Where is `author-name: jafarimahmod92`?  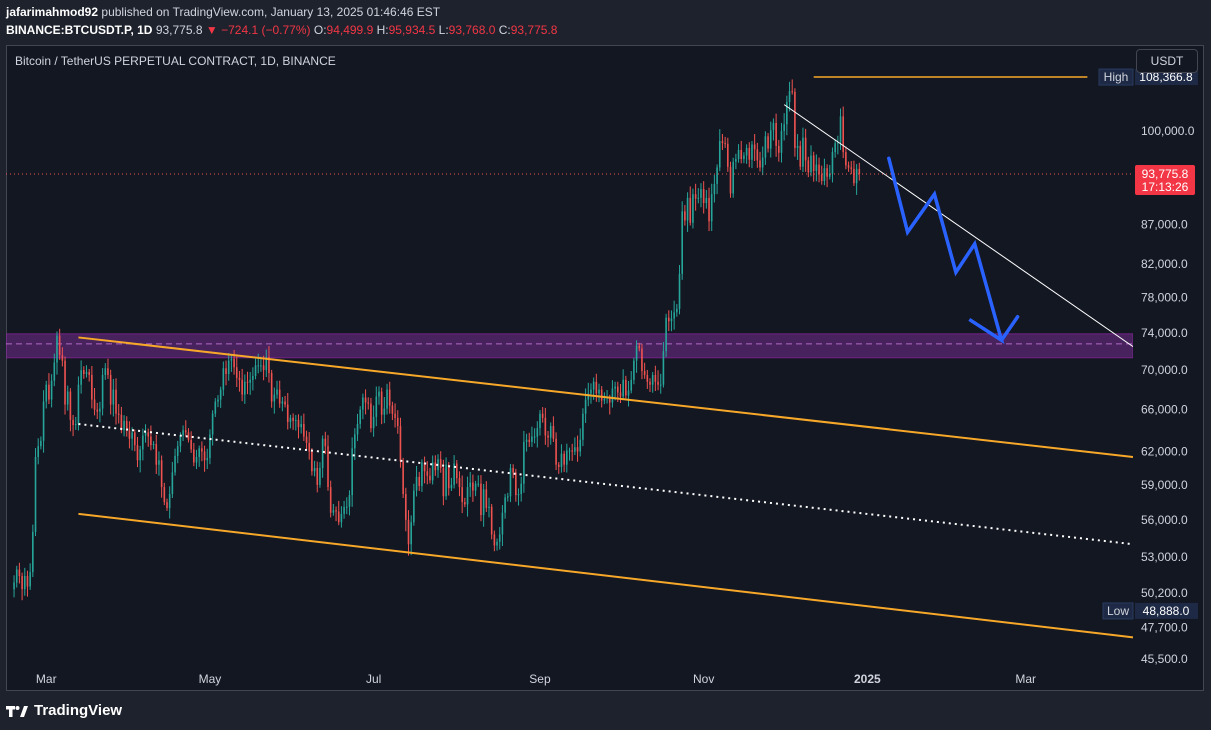 author-name: jafarimahmod92 is located at coordinates (52, 12).